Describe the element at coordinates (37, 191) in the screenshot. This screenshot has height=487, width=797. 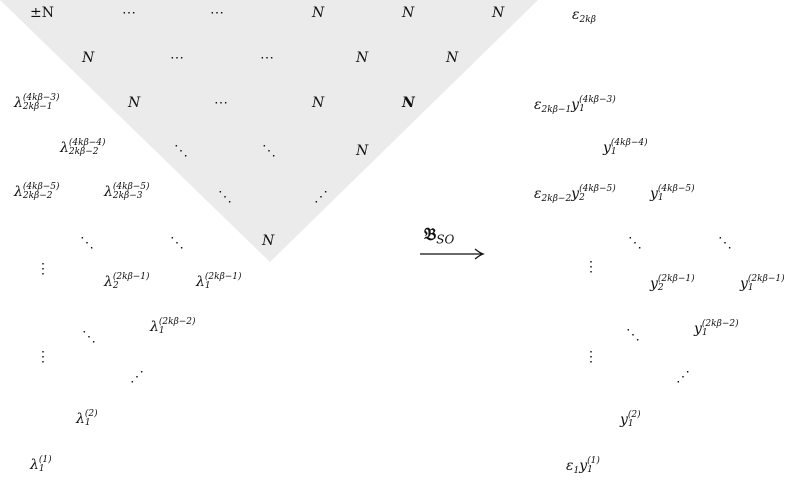
I see `lambda-entry: λ (4kβ−5) 2kβ−2` at that location.